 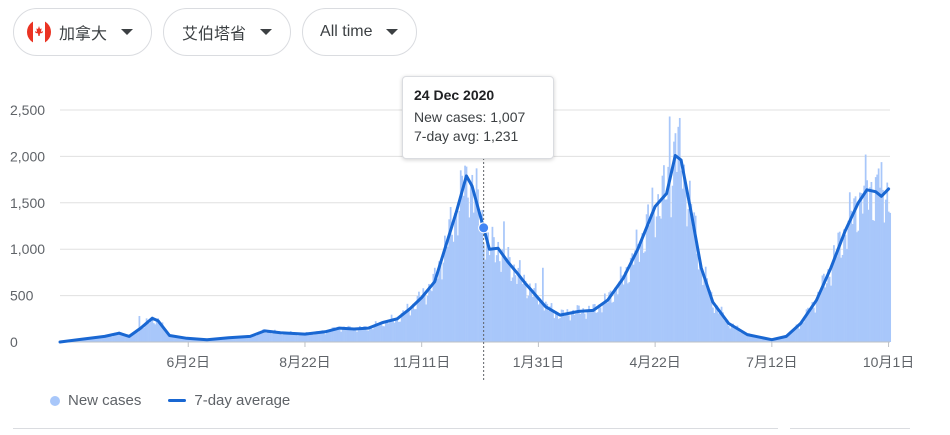 I want to click on y-tick-label: 1,500, so click(x=27, y=203).